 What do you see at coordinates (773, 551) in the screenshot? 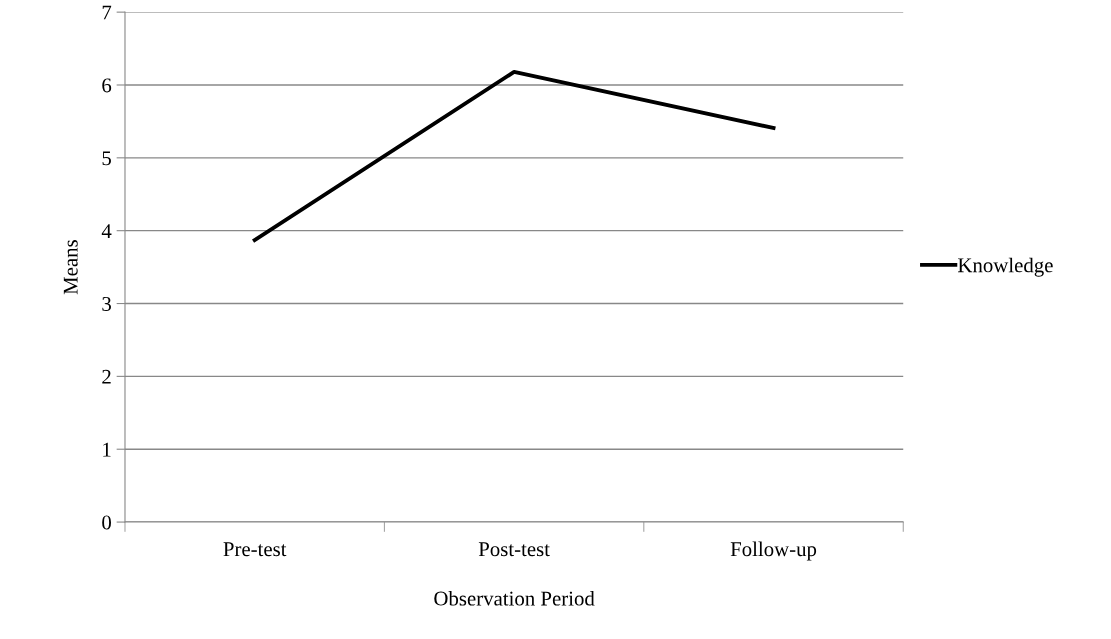
I see `x-tick-label: Follow-up` at bounding box center [773, 551].